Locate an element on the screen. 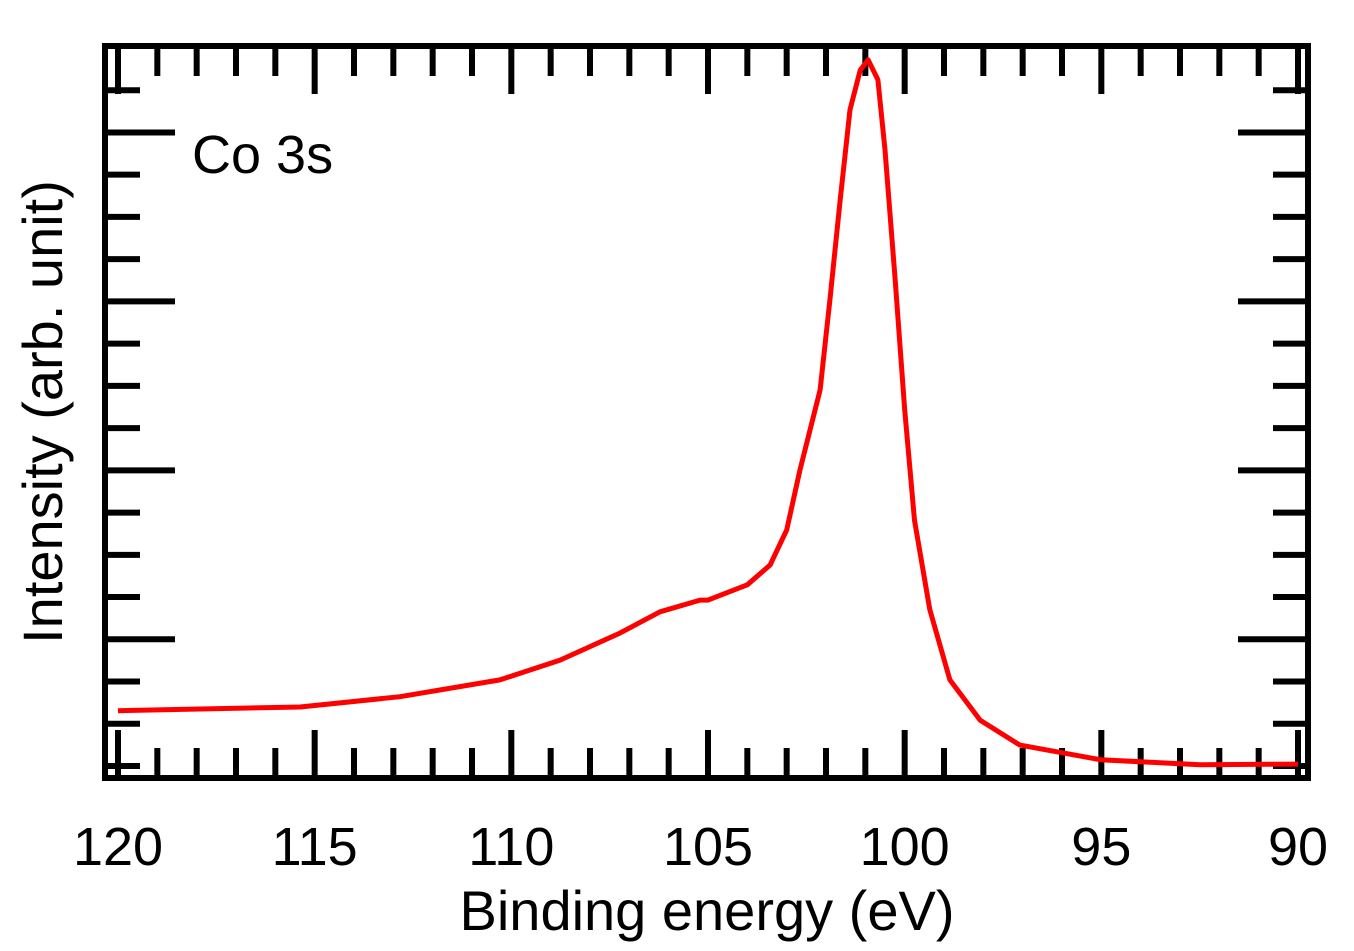  x-tick-label: 110 is located at coordinates (511, 847).